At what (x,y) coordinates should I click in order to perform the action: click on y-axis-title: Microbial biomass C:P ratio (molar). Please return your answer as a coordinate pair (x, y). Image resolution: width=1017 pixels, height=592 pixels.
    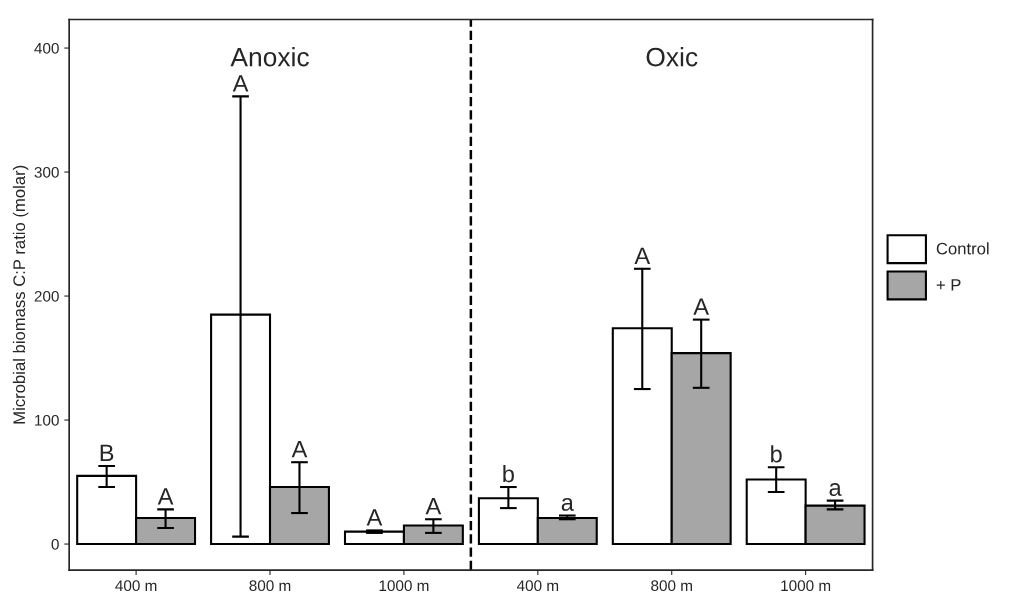
    Looking at the image, I should click on (20, 294).